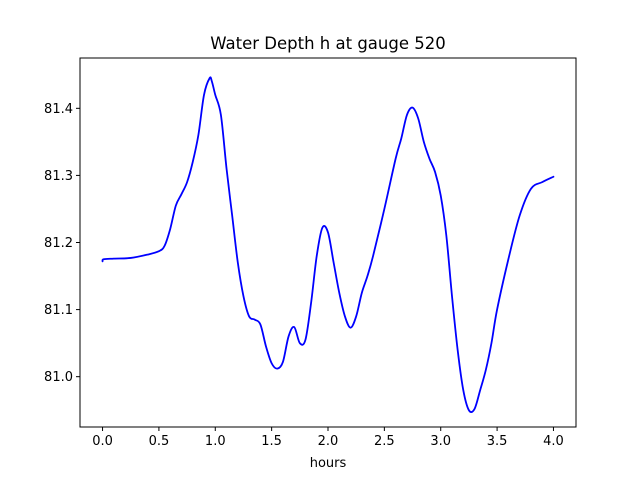  Describe the element at coordinates (159, 441) in the screenshot. I see `x-tick-label: 0.5` at that location.